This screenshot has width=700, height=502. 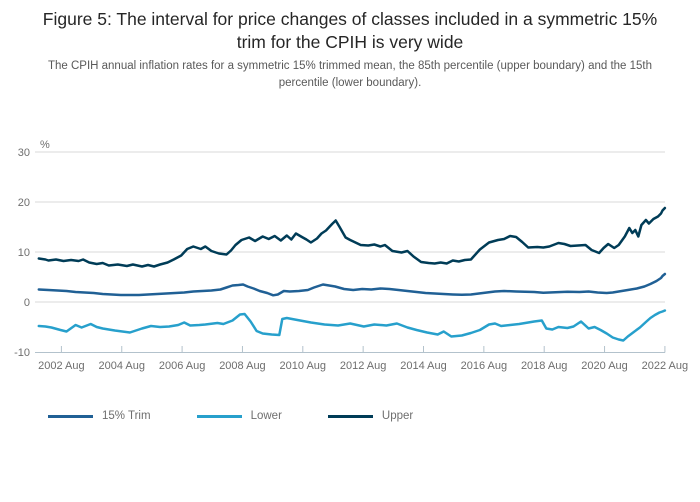 I want to click on x-tick-label: 2014 Aug, so click(x=423, y=366).